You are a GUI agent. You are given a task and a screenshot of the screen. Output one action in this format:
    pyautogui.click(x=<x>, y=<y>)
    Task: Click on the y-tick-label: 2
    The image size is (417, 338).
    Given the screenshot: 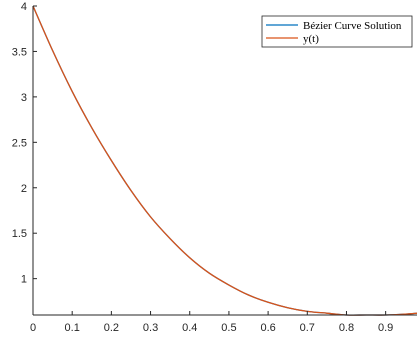 What is the action you would take?
    pyautogui.click(x=24, y=189)
    